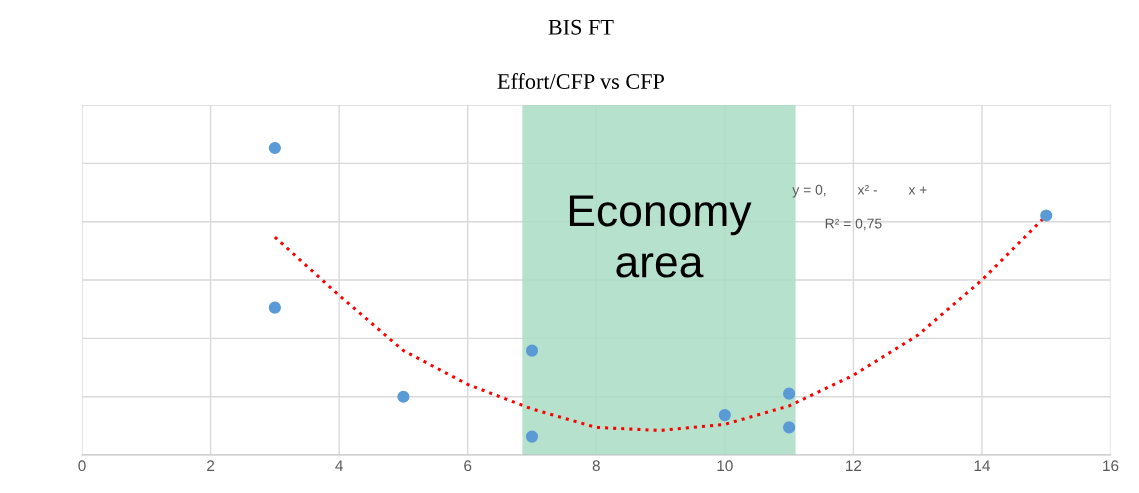 The width and height of the screenshot is (1139, 493). Describe the element at coordinates (580, 81) in the screenshot. I see `chart-subtitle: Effort/CFP vs CFP` at that location.